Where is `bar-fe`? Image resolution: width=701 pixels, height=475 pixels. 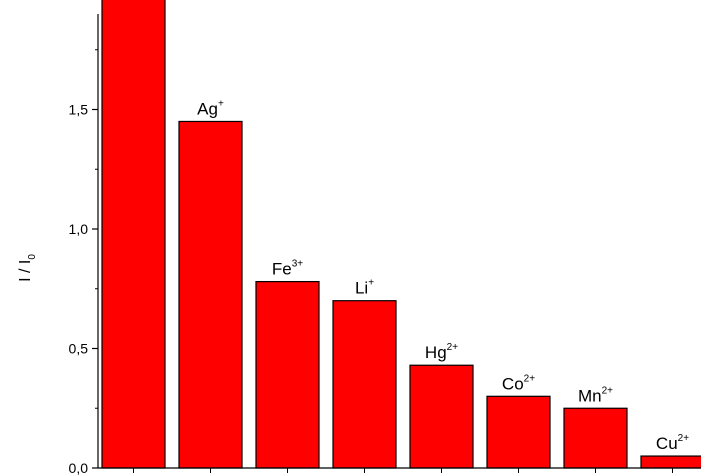 bar-fe is located at coordinates (287, 374).